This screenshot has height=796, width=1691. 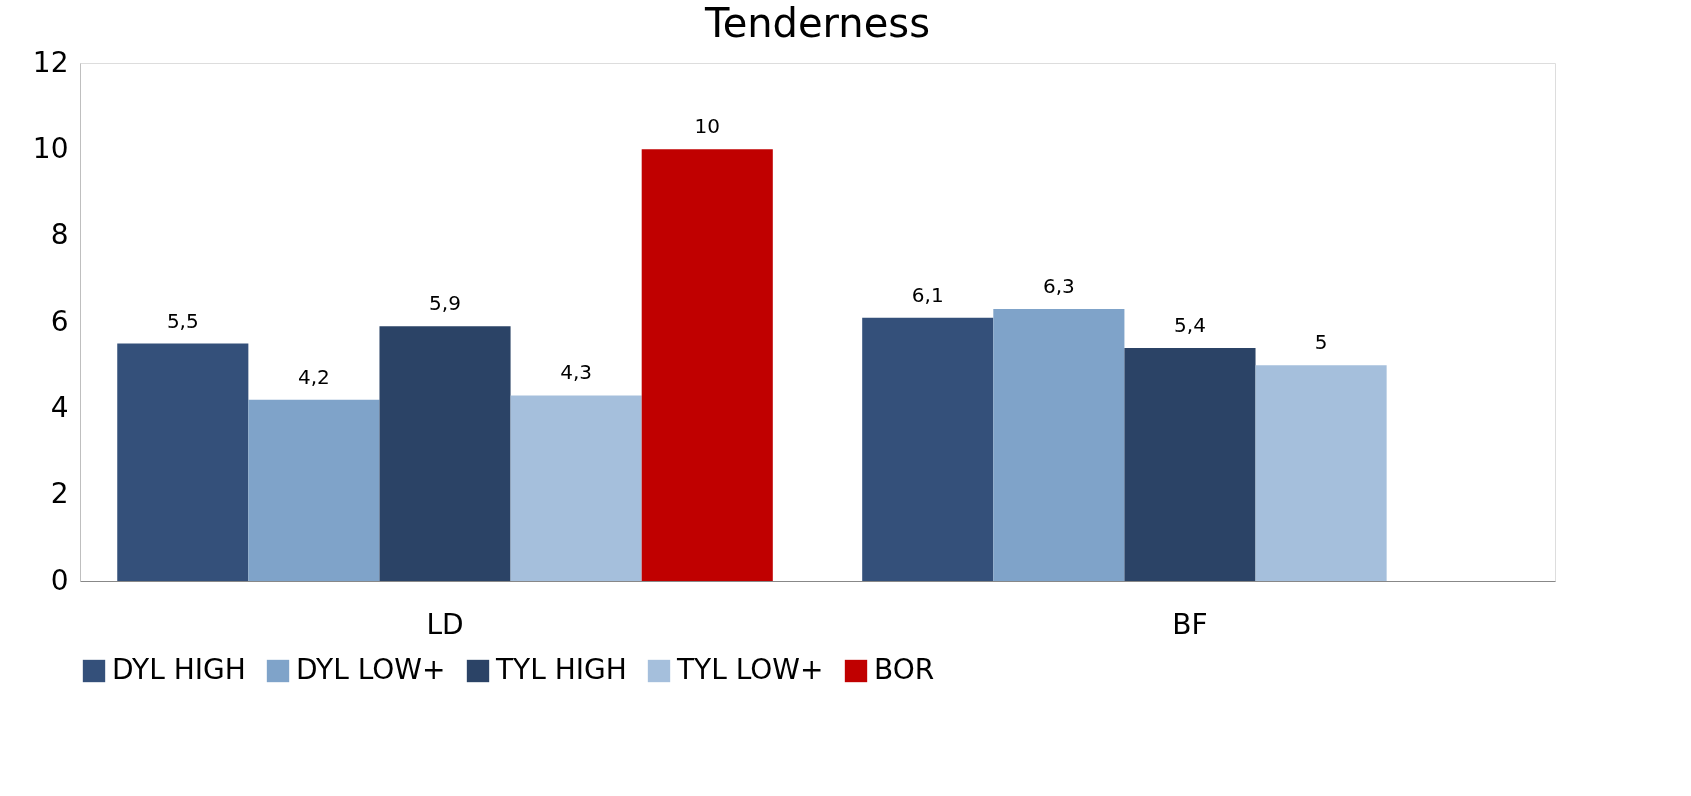 What do you see at coordinates (904, 669) in the screenshot?
I see `legend-label: BOR` at bounding box center [904, 669].